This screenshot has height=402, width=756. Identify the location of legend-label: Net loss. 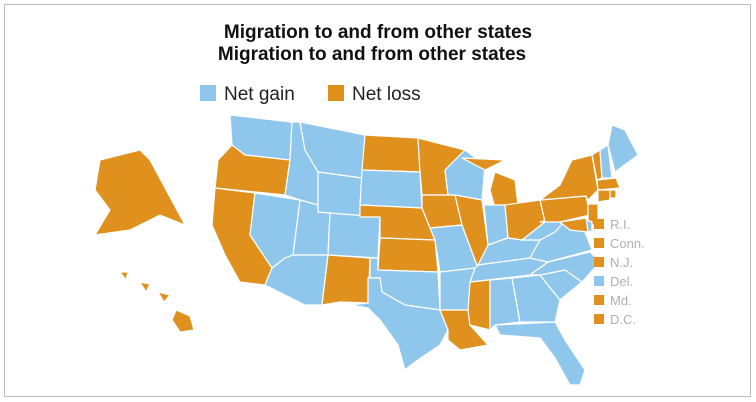
(386, 94).